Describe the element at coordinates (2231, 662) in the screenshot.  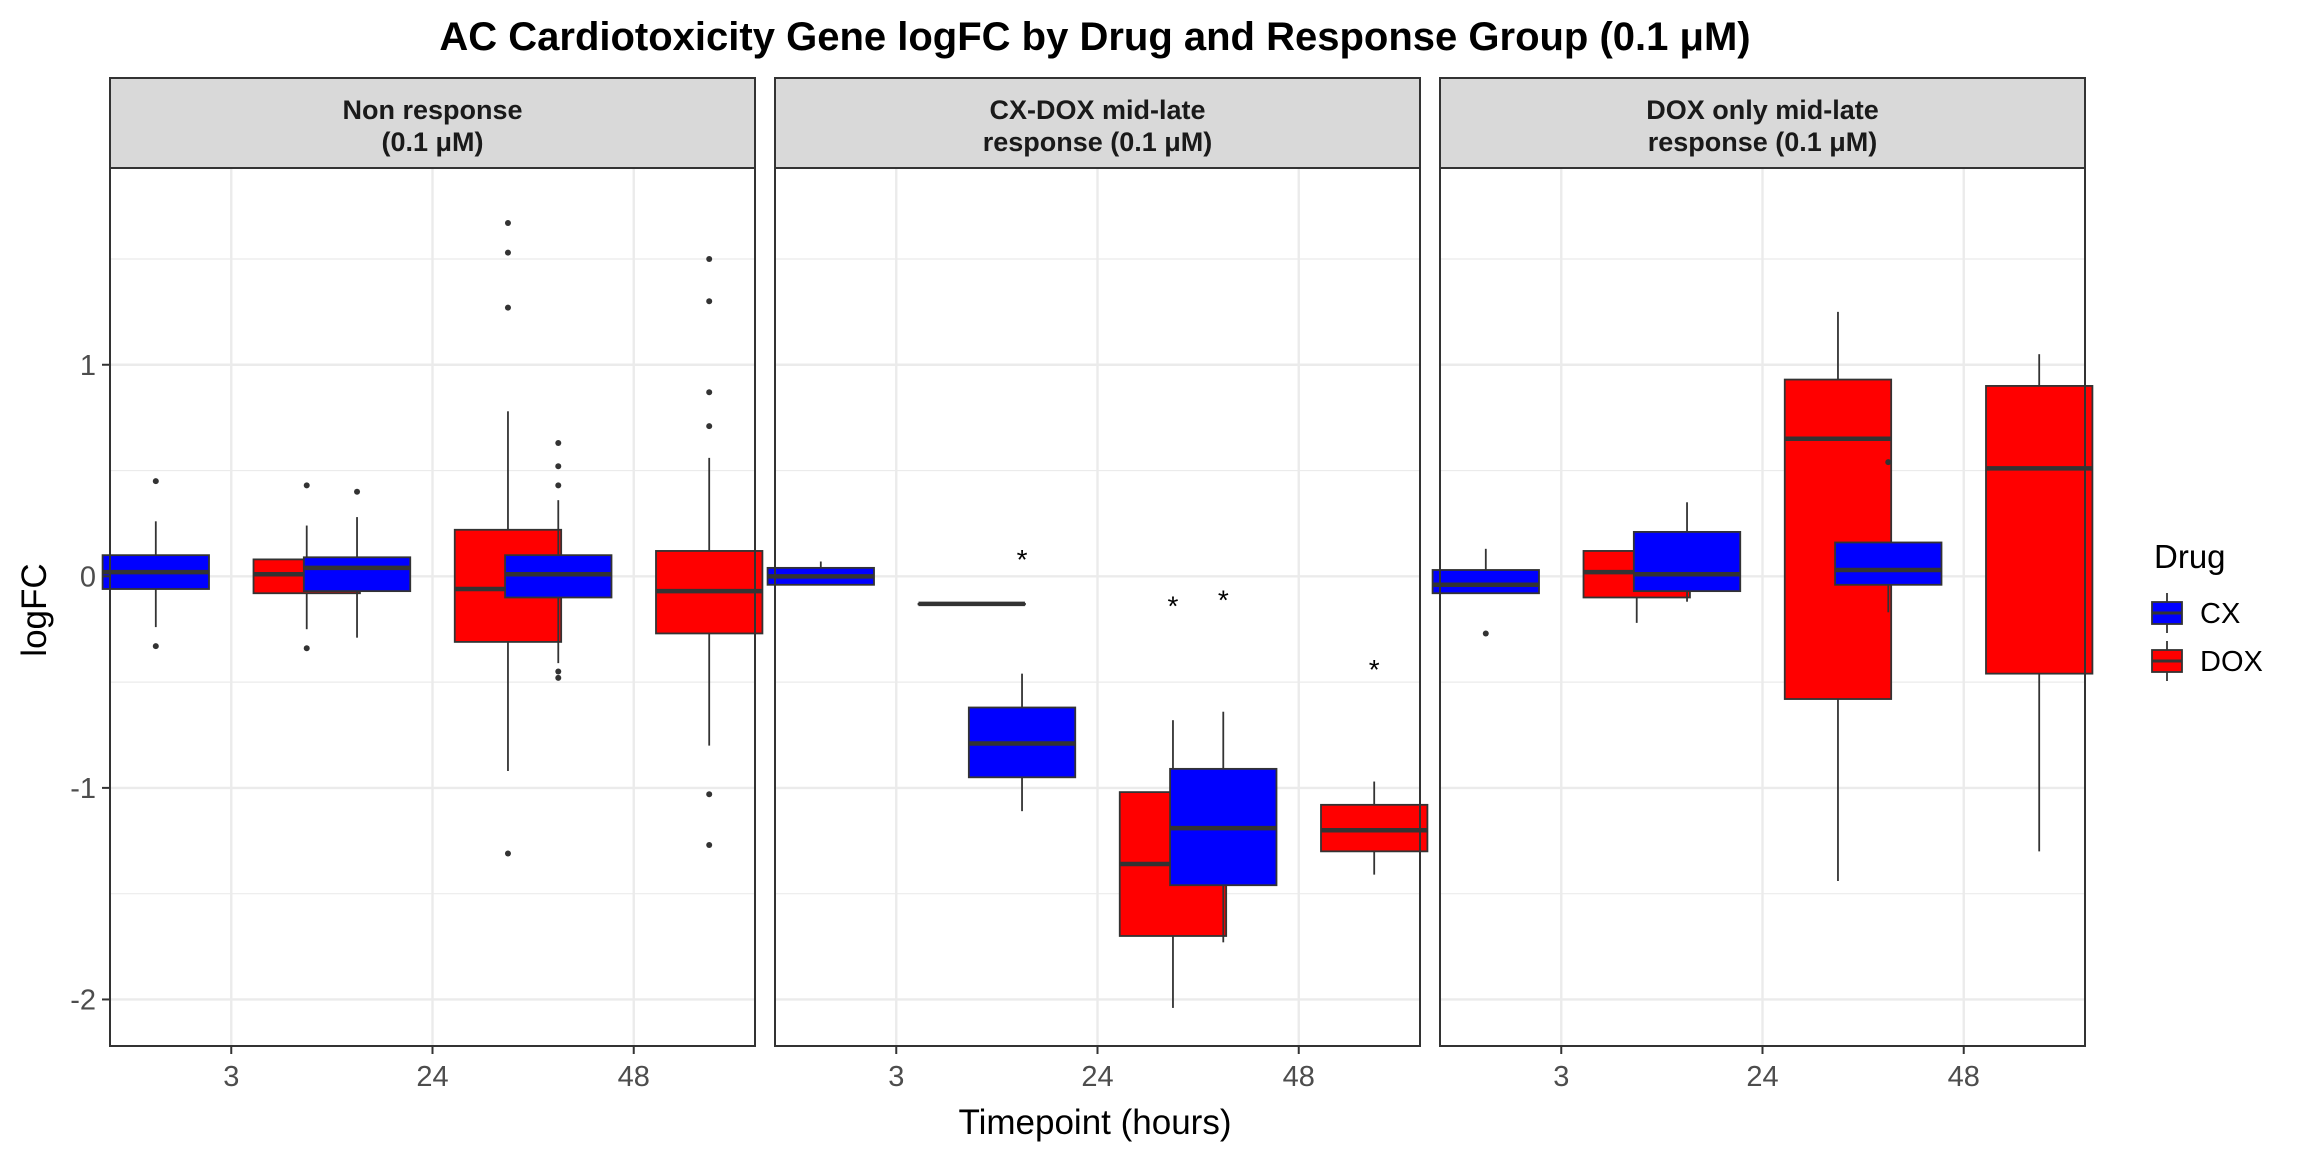
I see `legend-label: DOX` at that location.